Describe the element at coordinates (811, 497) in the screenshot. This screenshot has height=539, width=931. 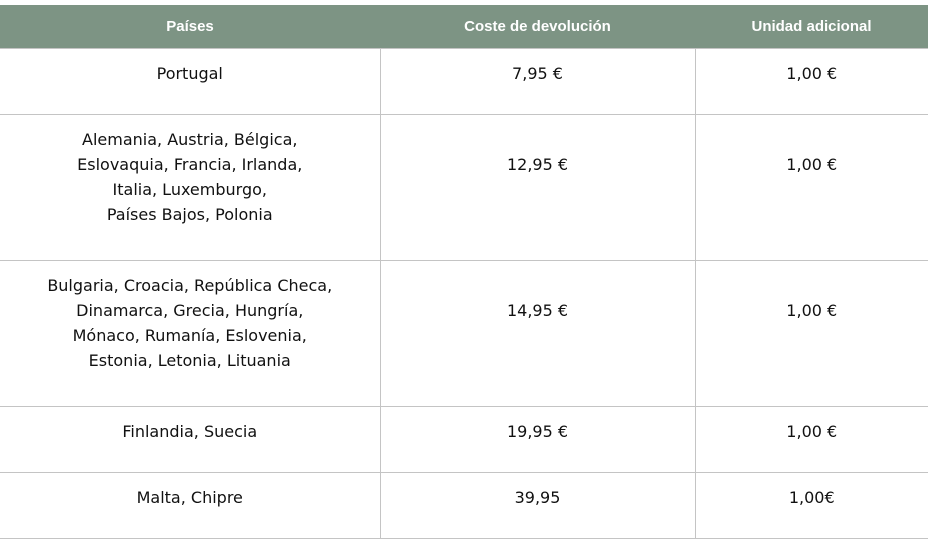
I see `cell-line: 1,00€` at that location.